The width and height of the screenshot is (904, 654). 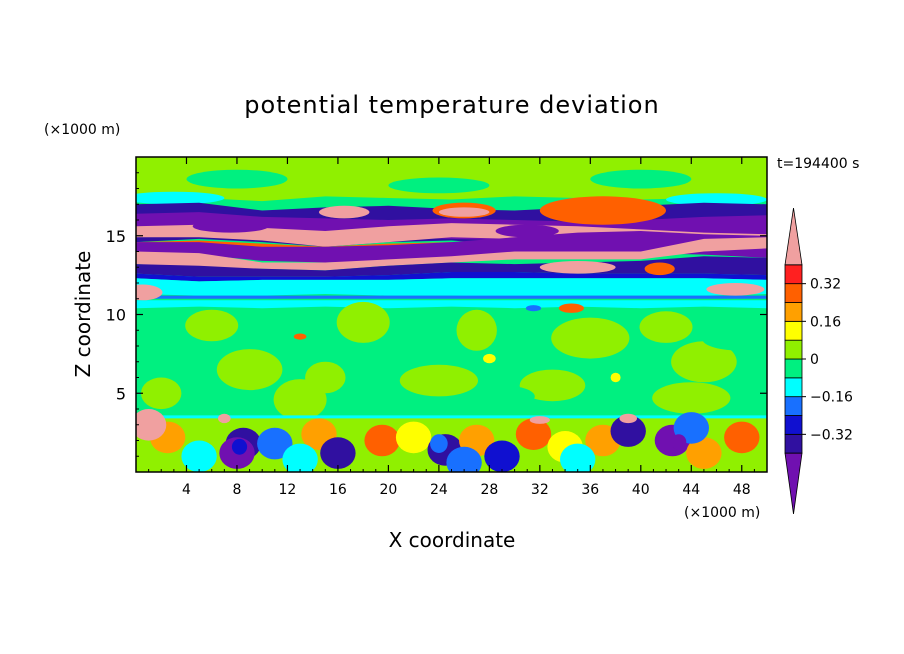 What do you see at coordinates (825, 322) in the screenshot?
I see `colorbar-label: 0.16` at bounding box center [825, 322].